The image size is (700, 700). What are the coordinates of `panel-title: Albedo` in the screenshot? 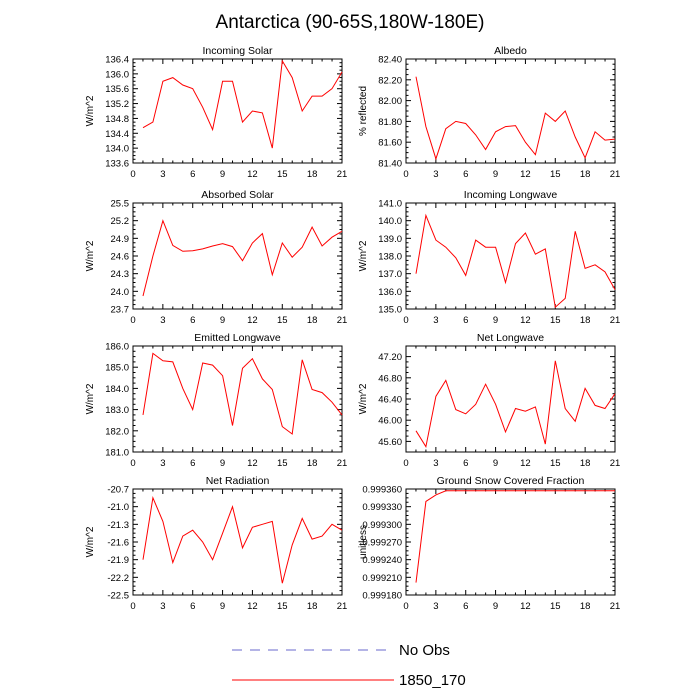 It's located at (510, 51).